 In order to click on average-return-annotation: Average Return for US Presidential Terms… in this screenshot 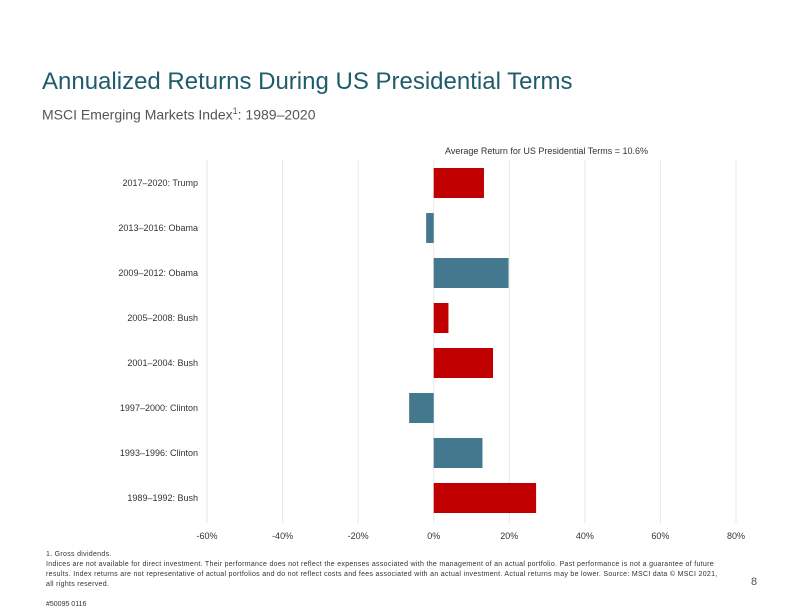, I will do `click(547, 151)`.